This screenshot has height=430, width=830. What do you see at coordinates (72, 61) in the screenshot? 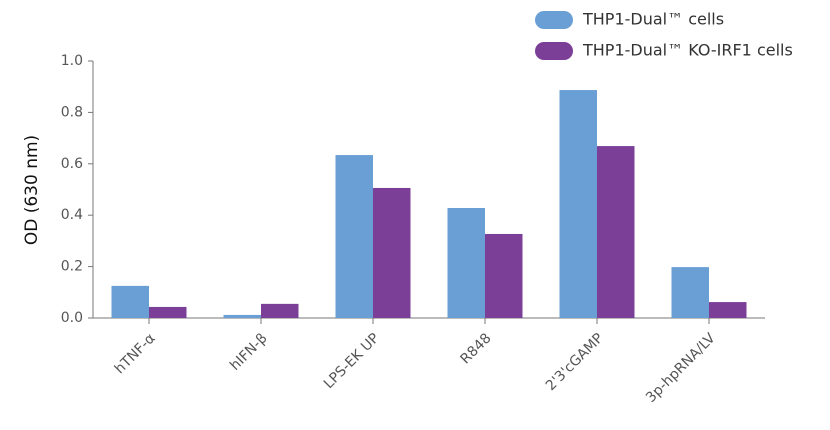
I see `y-tick-label: 1.0` at bounding box center [72, 61].